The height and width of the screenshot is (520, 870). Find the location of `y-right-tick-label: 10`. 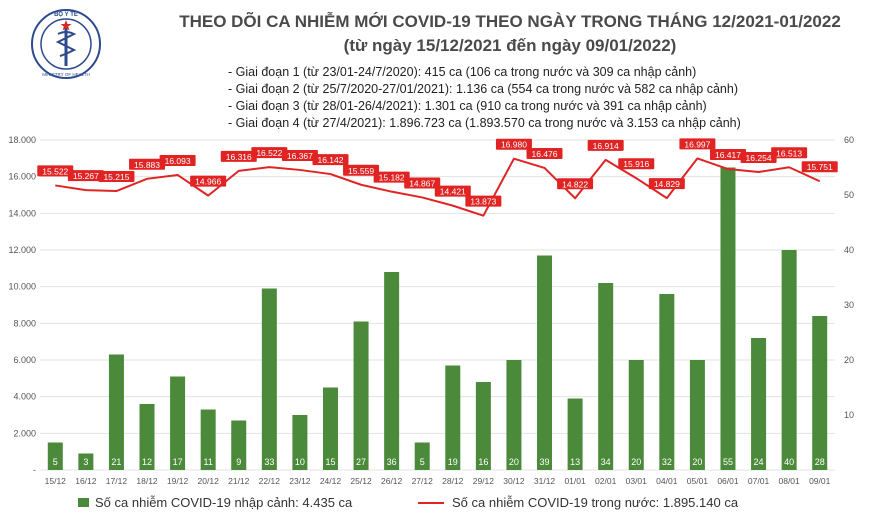

y-right-tick-label: 10 is located at coordinates (849, 415).